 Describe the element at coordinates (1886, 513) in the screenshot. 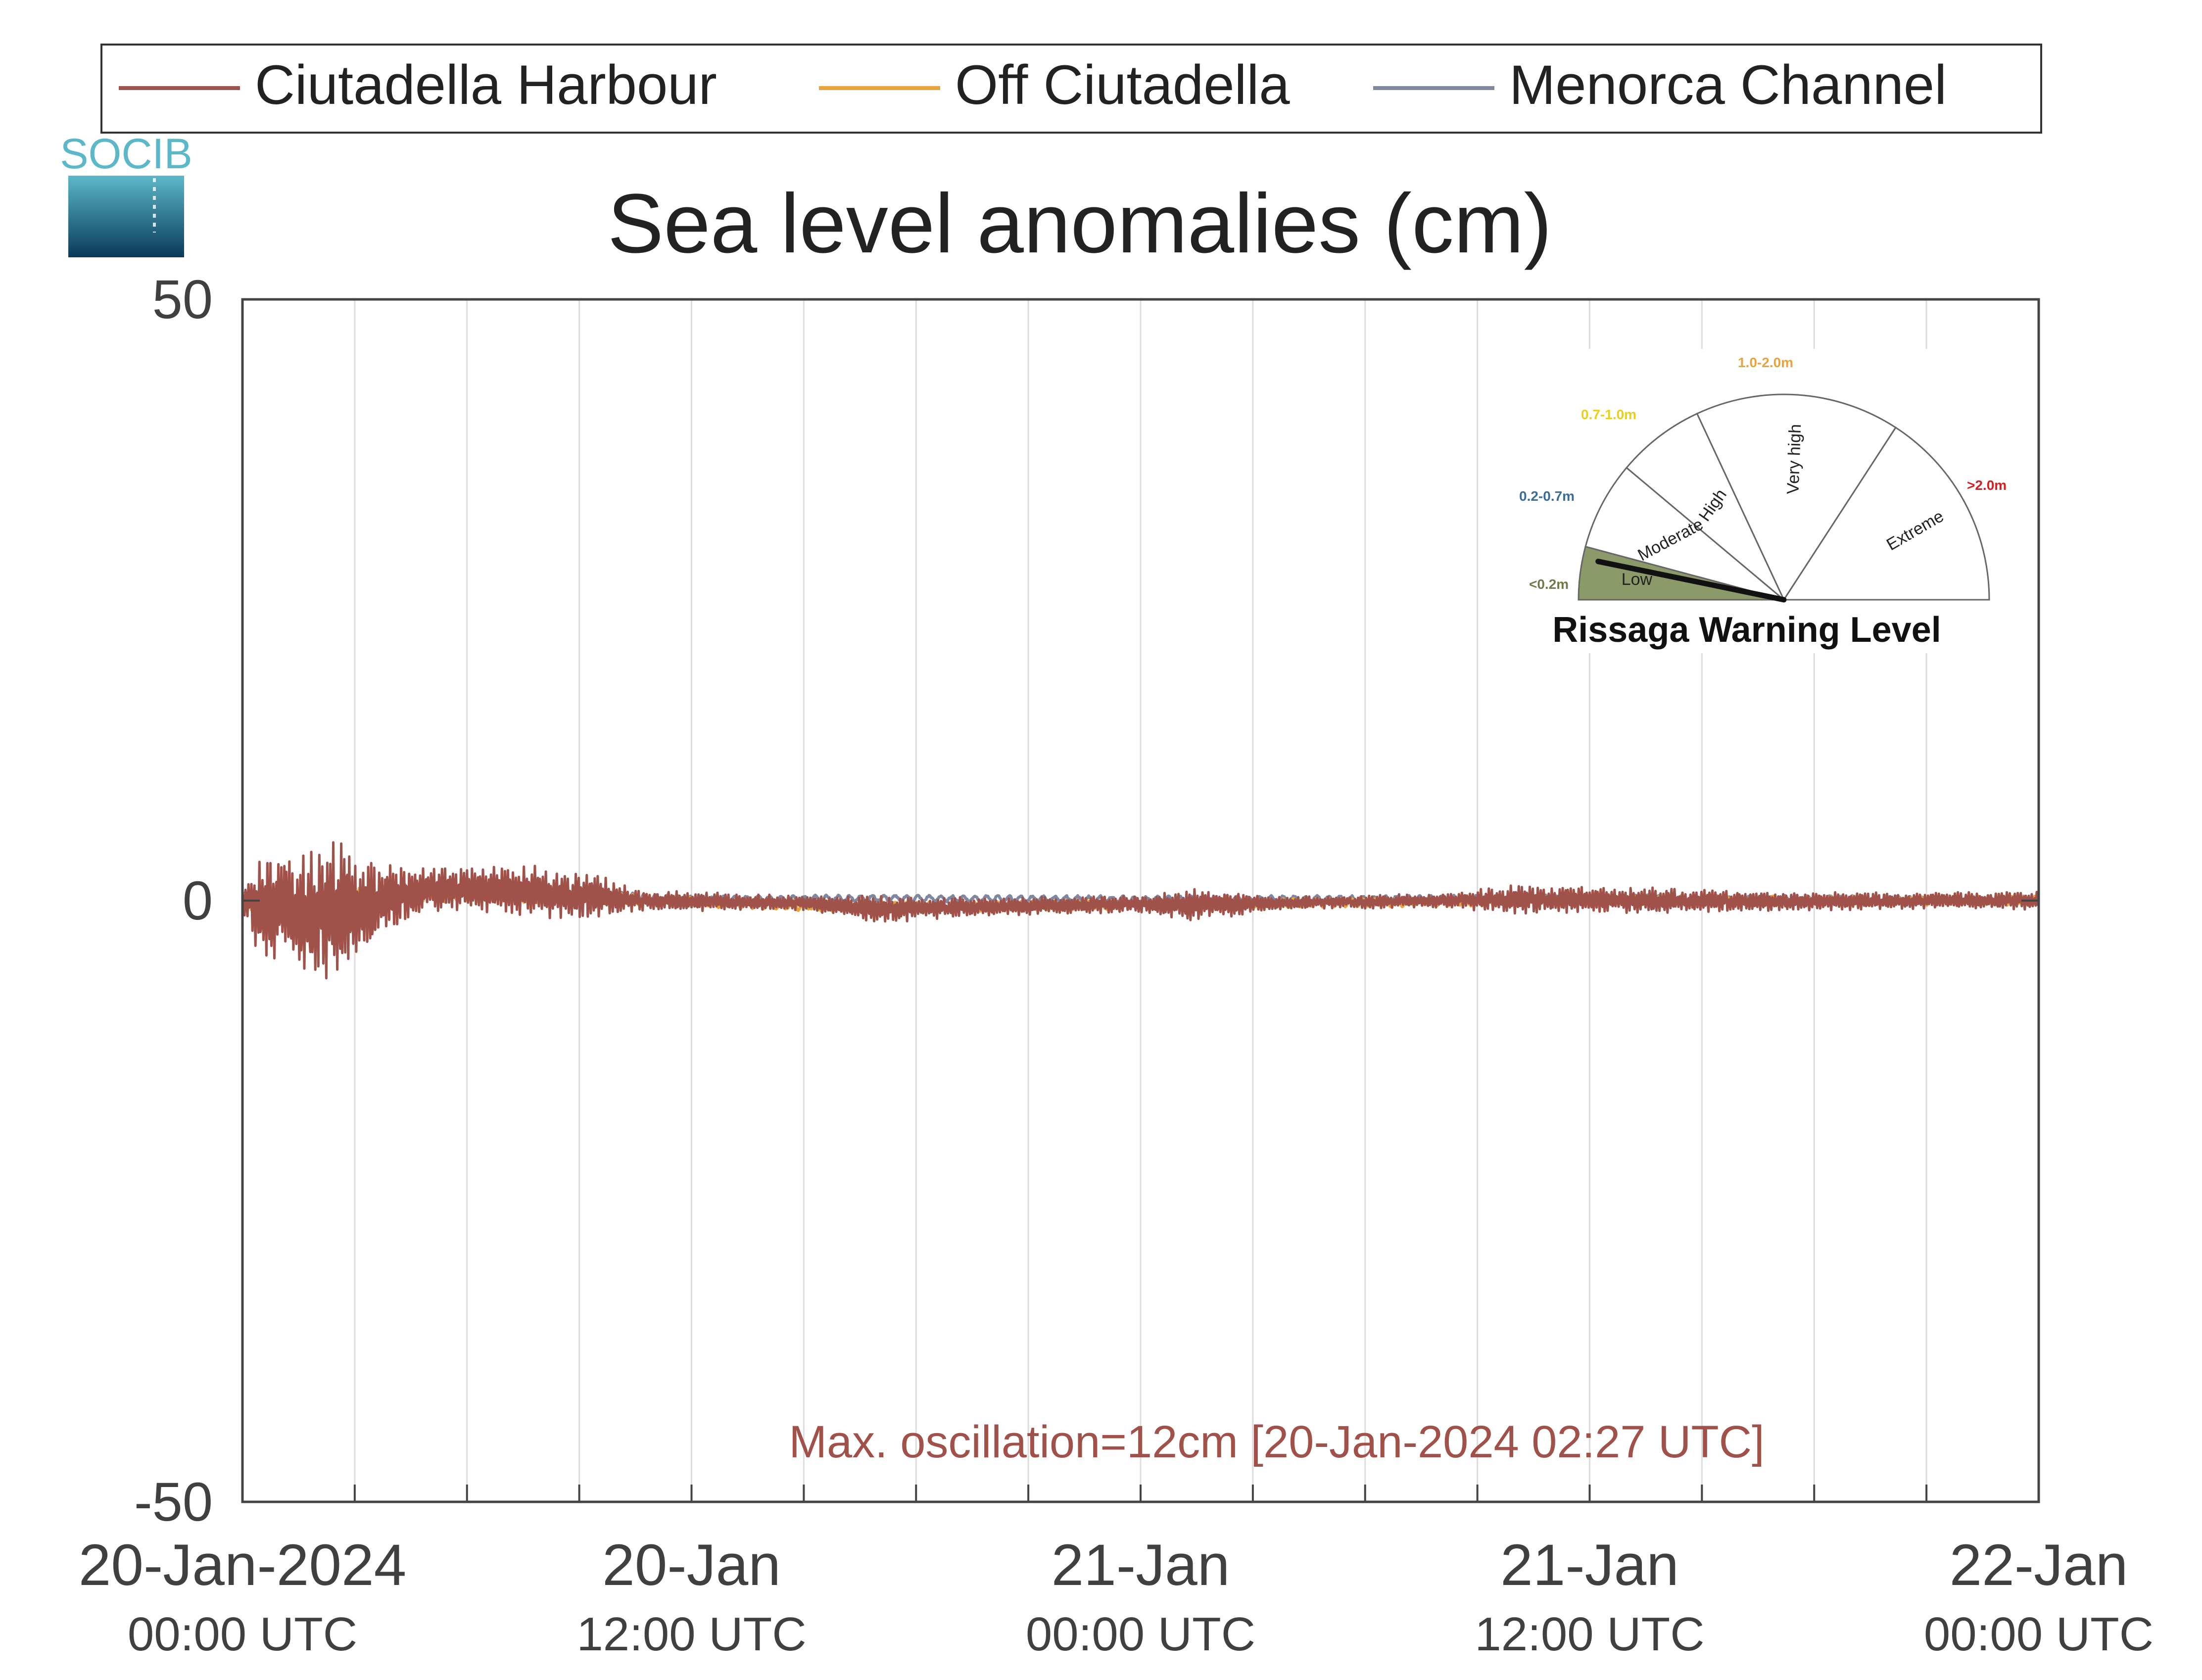

I see `gauge-sector-extreme` at that location.